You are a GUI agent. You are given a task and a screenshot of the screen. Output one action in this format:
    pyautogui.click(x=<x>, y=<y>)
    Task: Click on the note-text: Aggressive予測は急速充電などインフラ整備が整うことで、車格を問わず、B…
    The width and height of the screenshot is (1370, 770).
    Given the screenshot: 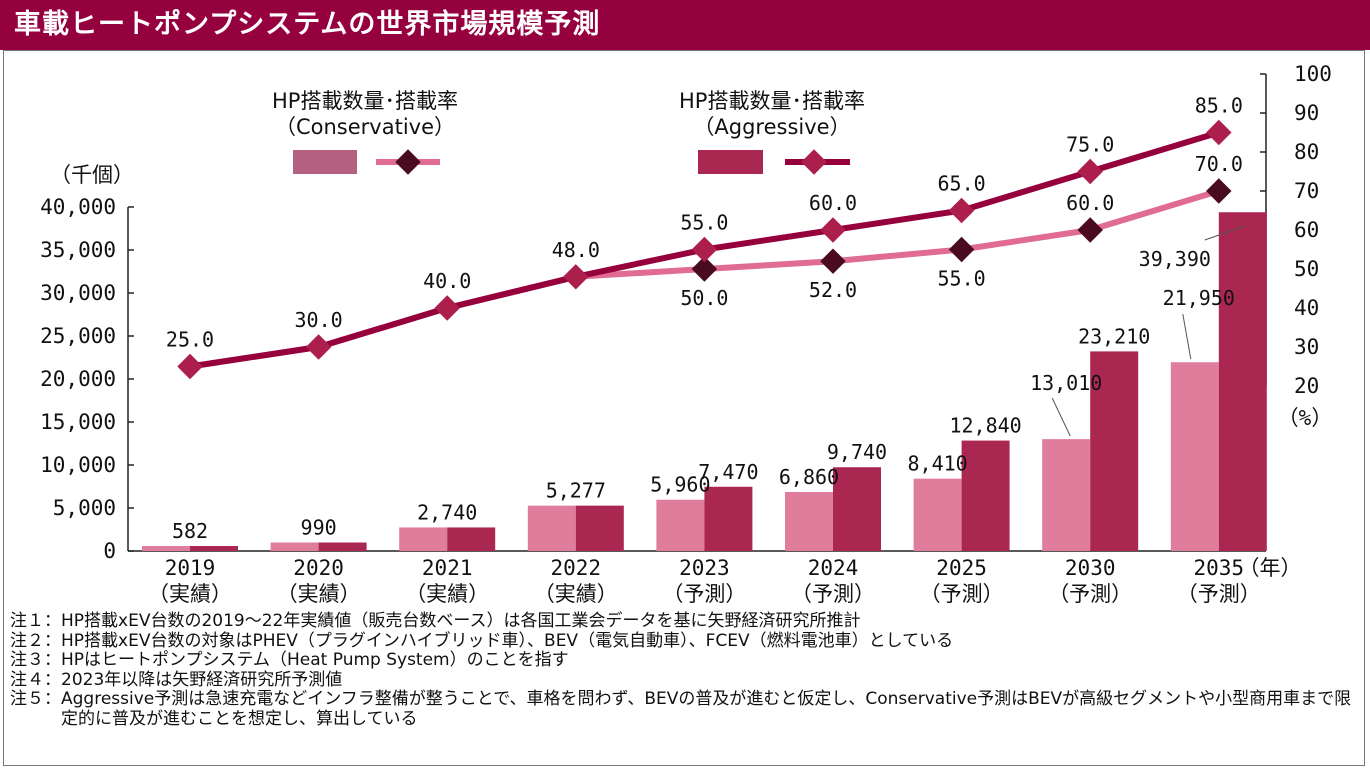 What is the action you would take?
    pyautogui.click(x=706, y=709)
    